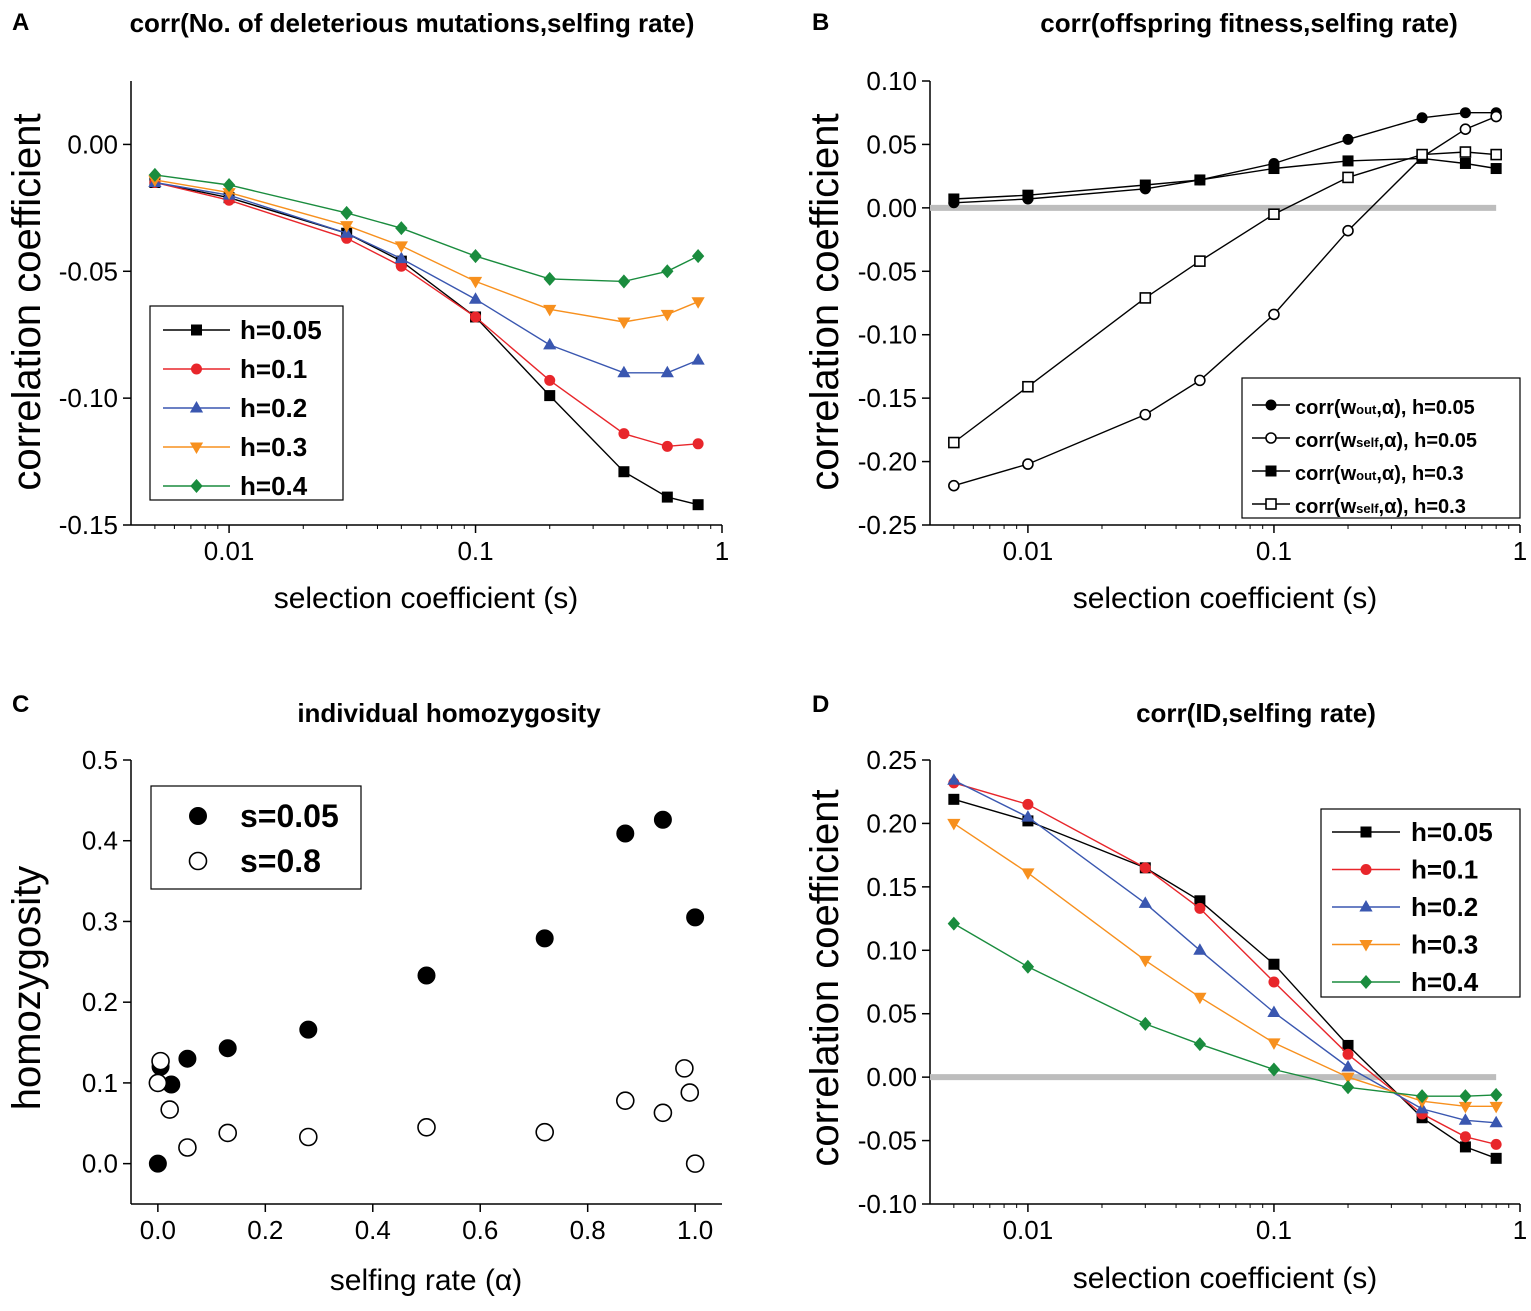 The height and width of the screenshot is (1311, 1531). Describe the element at coordinates (280, 861) in the screenshot. I see `legend-label: s=0.8` at that location.